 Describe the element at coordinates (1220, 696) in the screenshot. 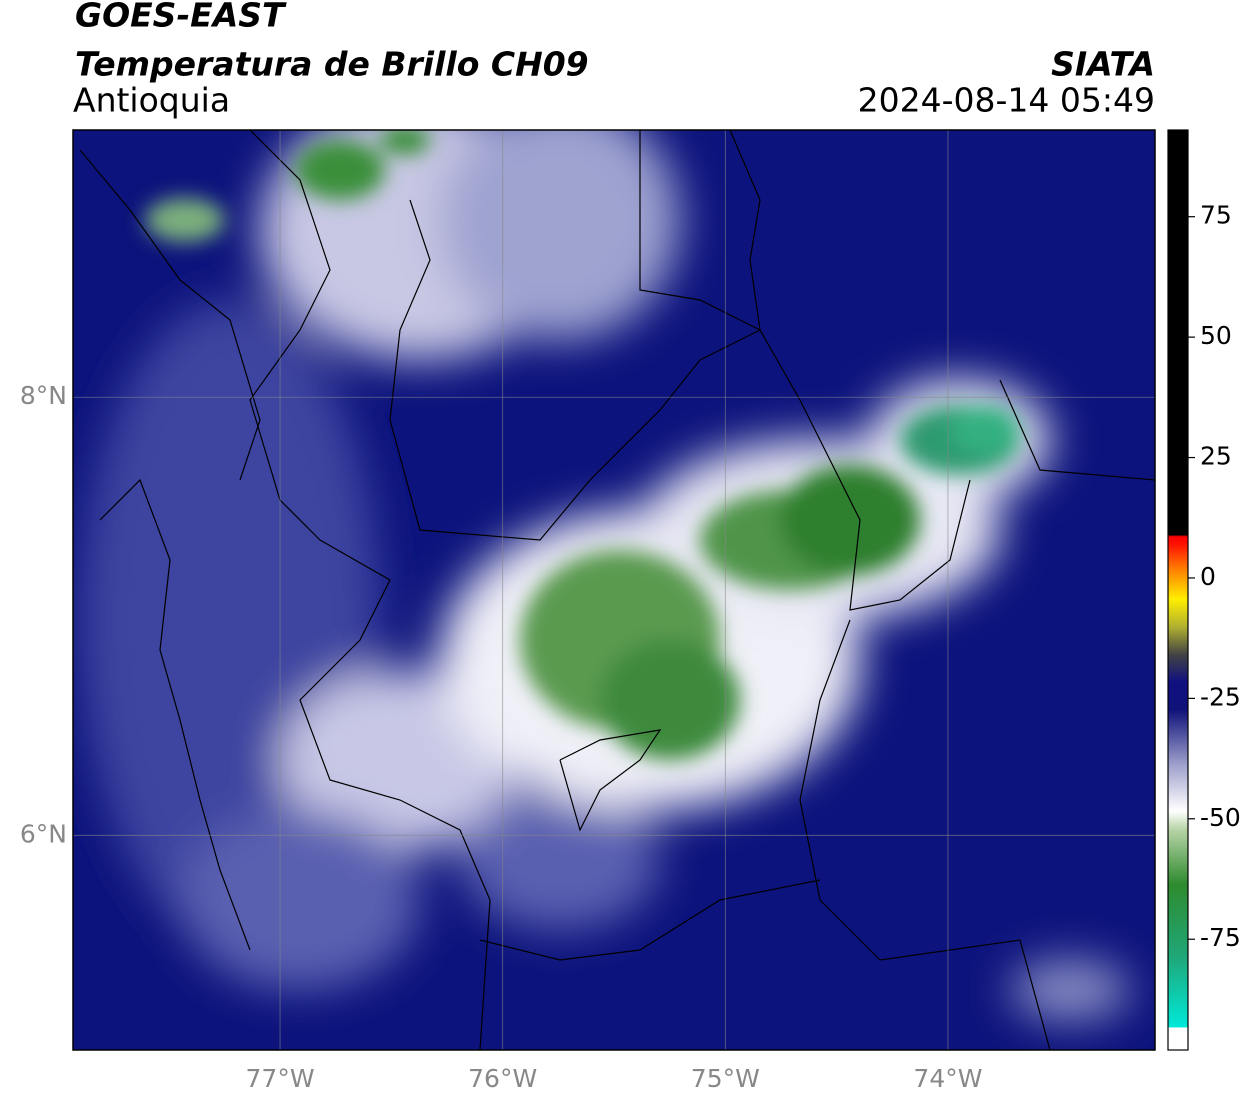

I see `colorbar-label: -25` at that location.